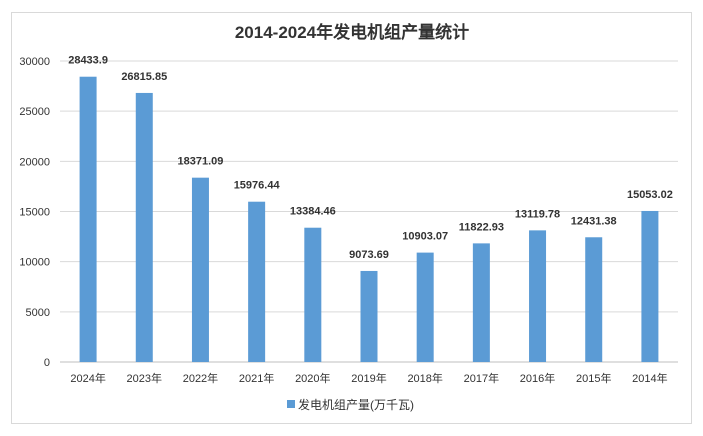 This screenshot has width=703, height=436. What do you see at coordinates (38, 313) in the screenshot?
I see `y-tick-label: 5000` at bounding box center [38, 313].